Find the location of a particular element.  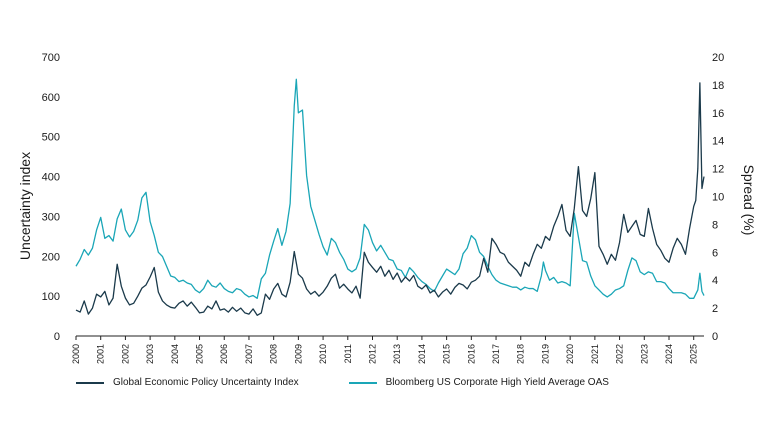

y2-tick-label: 4 is located at coordinates (715, 281).